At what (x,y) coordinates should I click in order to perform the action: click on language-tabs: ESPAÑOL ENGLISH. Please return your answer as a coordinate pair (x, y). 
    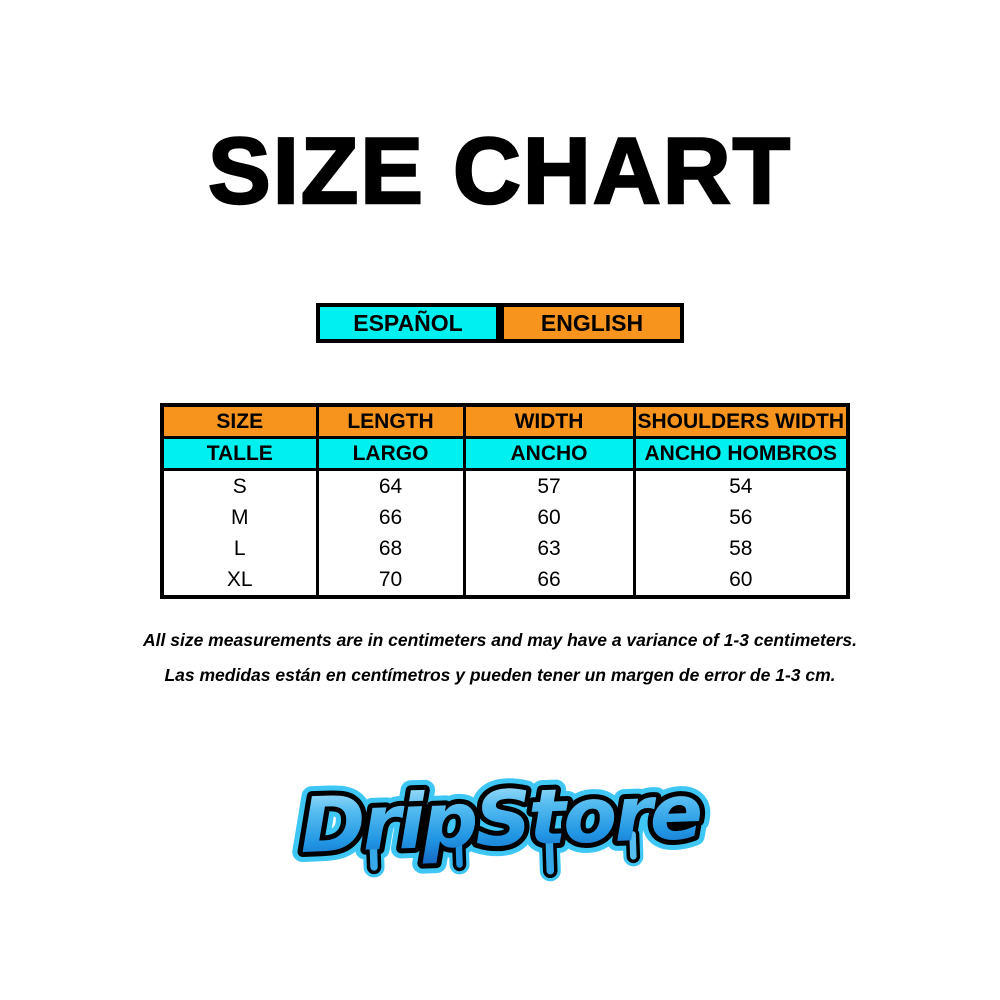
    Looking at the image, I should click on (500, 323).